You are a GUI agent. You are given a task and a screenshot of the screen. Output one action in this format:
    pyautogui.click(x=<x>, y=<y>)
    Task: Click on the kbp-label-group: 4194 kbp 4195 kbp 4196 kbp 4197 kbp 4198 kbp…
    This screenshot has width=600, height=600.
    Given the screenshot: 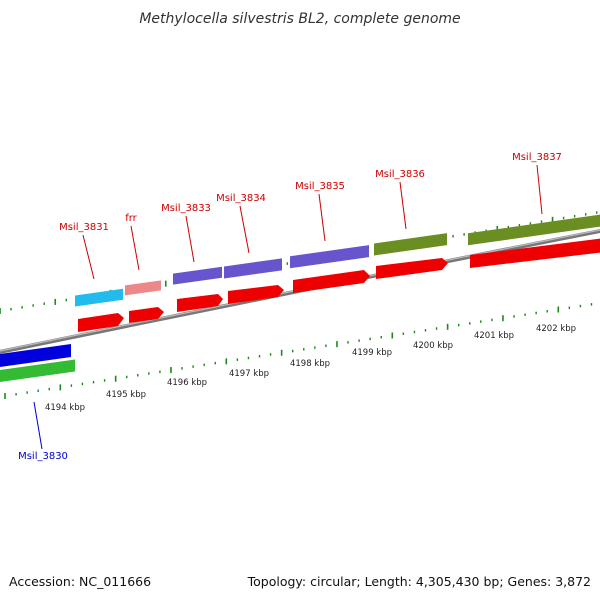 What is the action you would take?
    pyautogui.click(x=310, y=368)
    